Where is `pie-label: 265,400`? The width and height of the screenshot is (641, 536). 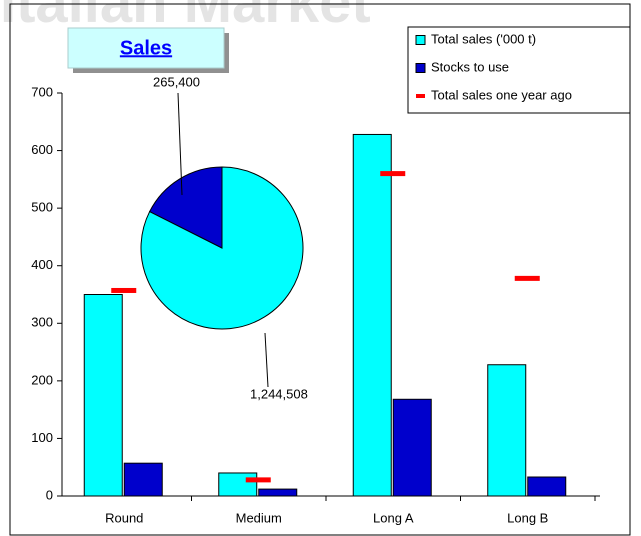
pie-label: 265,400 is located at coordinates (176, 81).